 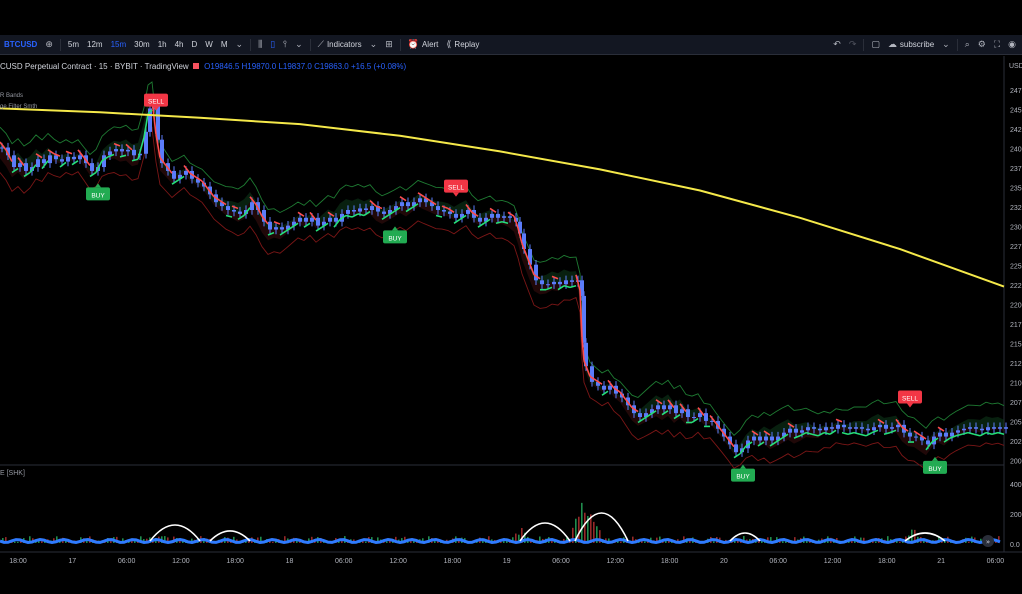 I want to click on interval-30m: 30m, so click(x=142, y=44).